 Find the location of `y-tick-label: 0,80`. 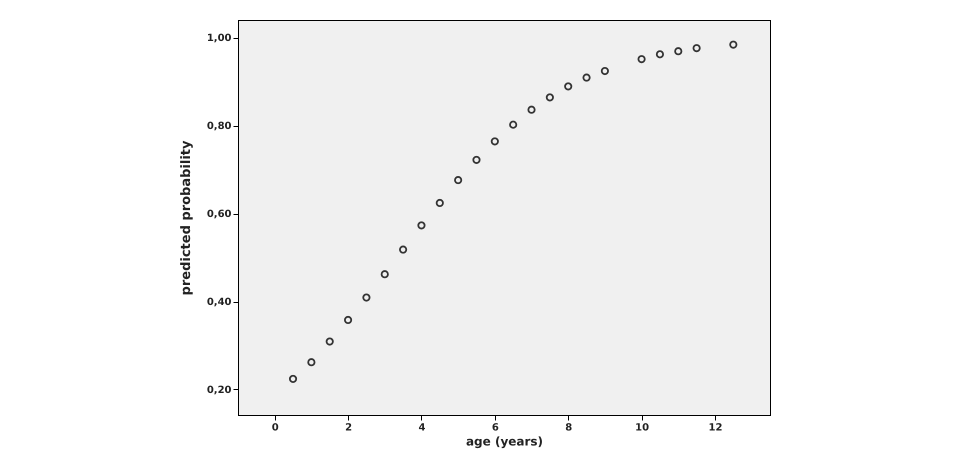

y-tick-label: 0,80 is located at coordinates (219, 126).